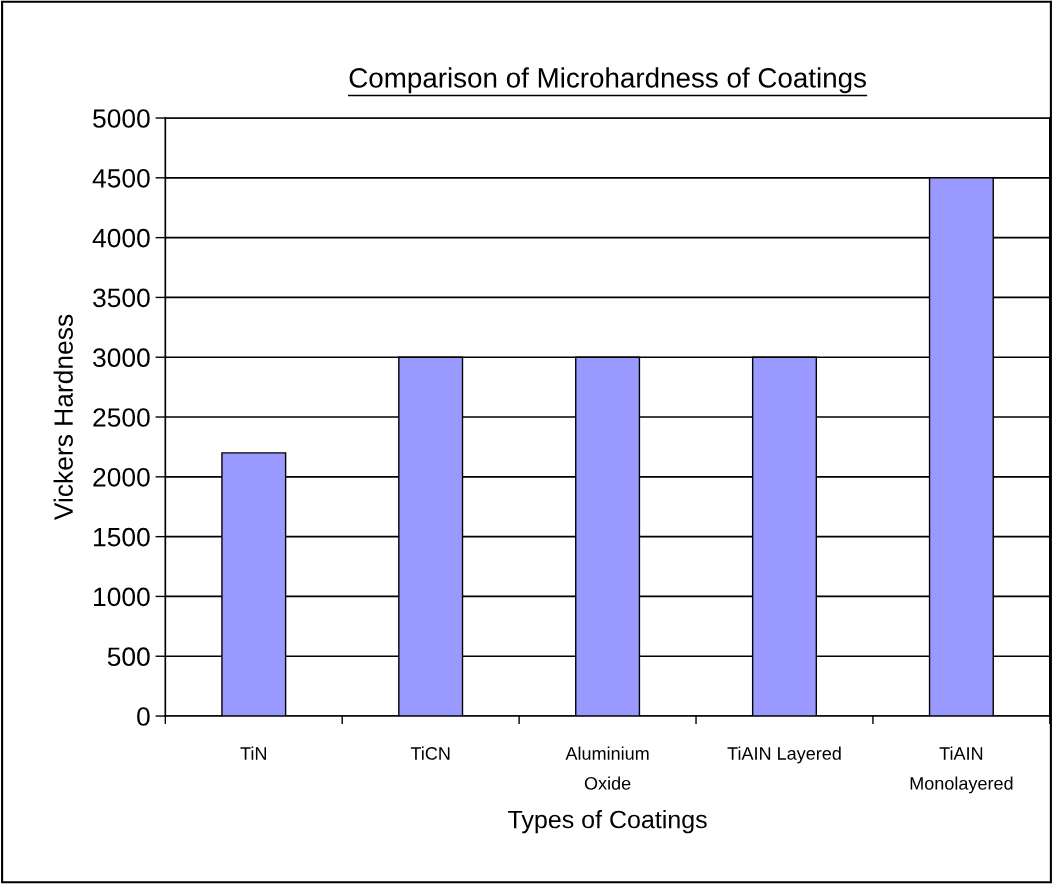 This screenshot has width=1053, height=884. What do you see at coordinates (122, 537) in the screenshot?
I see `y-tick-label: 1500` at bounding box center [122, 537].